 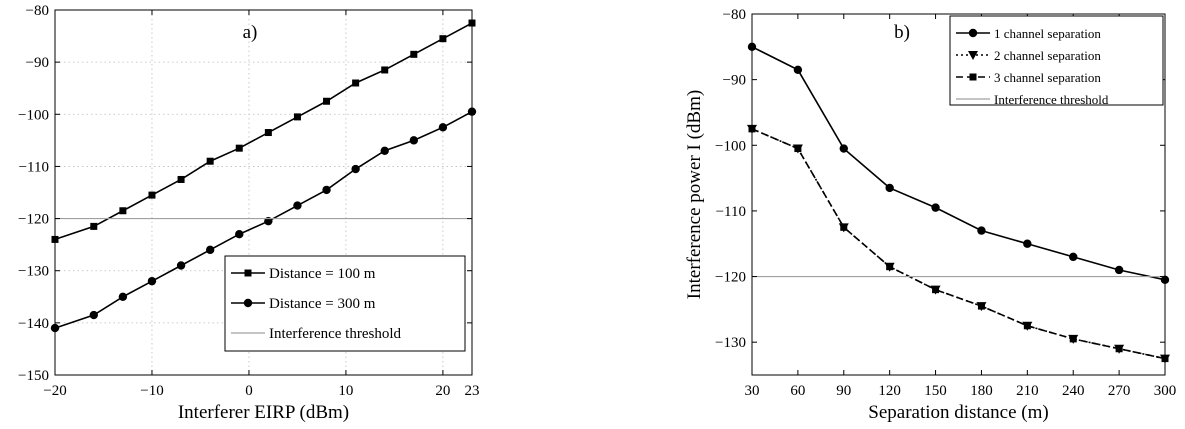 I want to click on x-tick-label: 60, so click(x=797, y=391).